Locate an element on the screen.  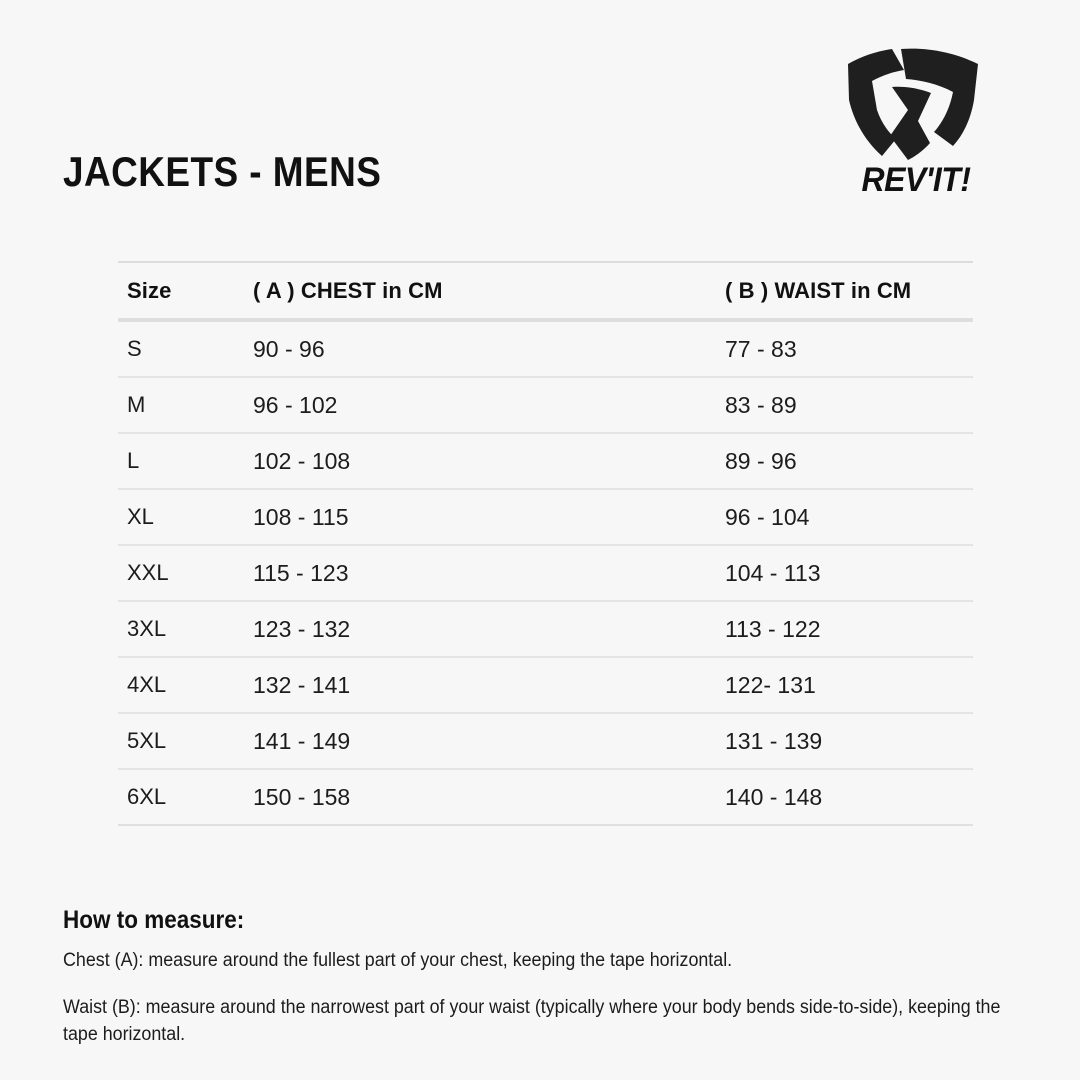
cell-size: 3XL is located at coordinates (147, 628).